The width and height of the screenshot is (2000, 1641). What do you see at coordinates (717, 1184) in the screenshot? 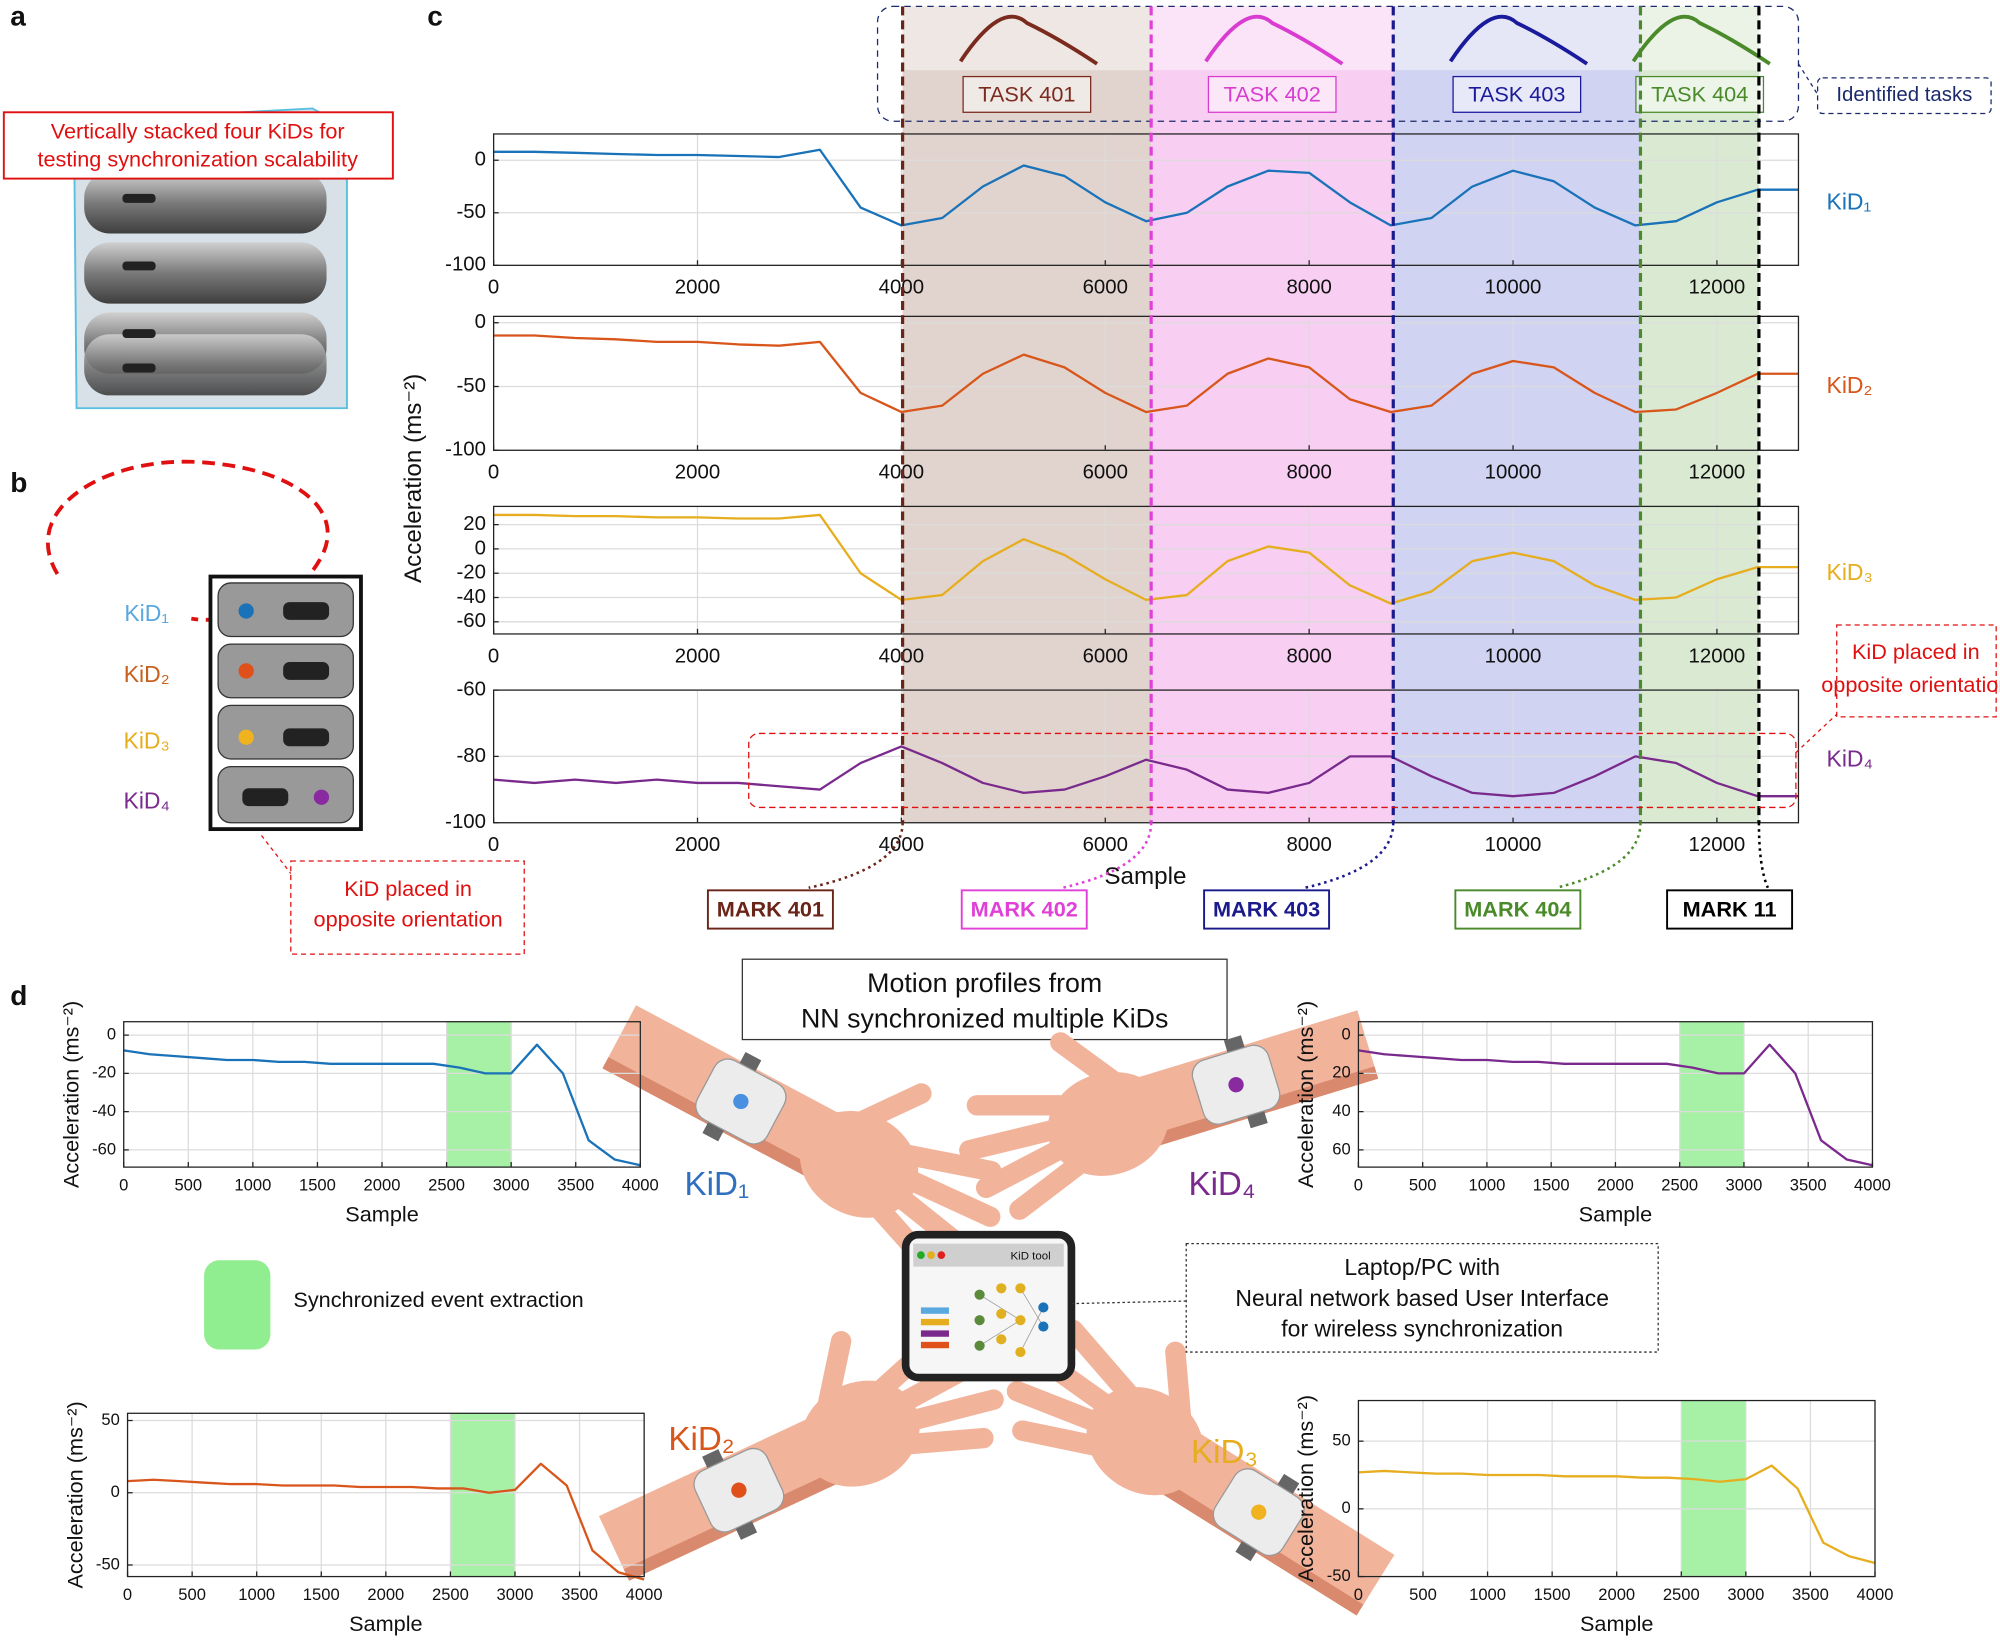
I see `hand-label: KiD₁` at bounding box center [717, 1184].